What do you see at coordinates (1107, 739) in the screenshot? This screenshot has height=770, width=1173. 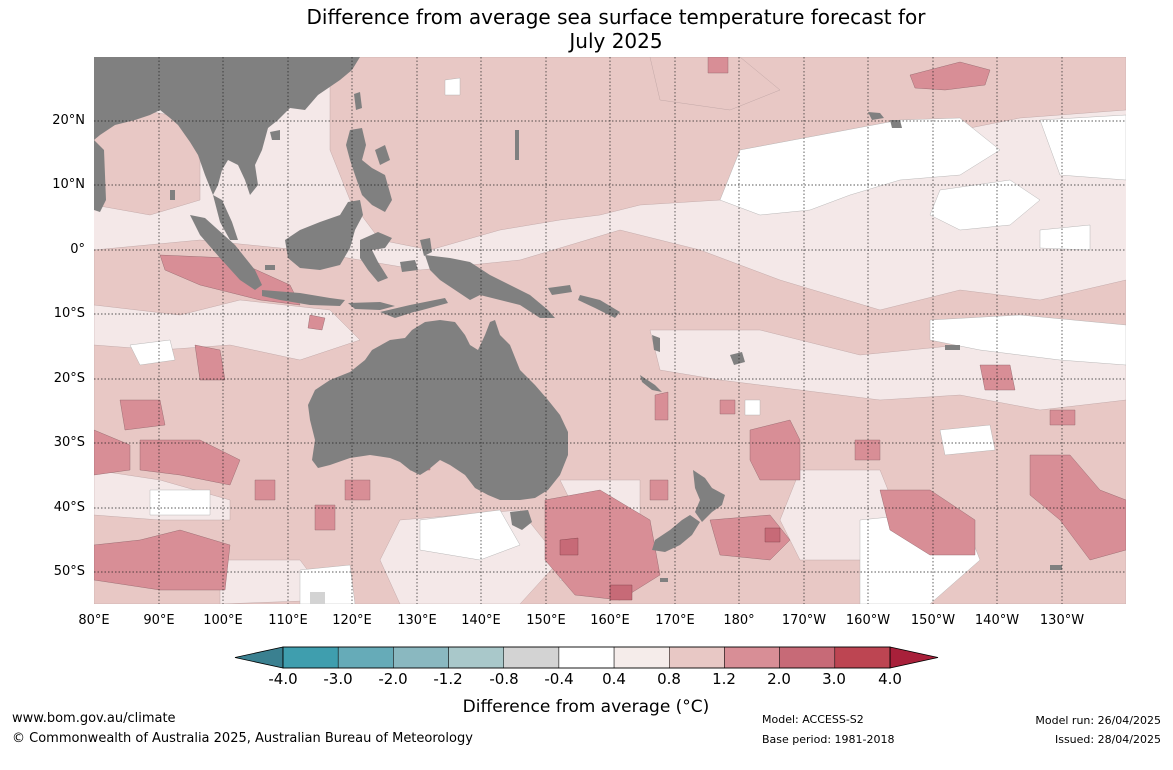 I see `issued-date: Issued: 28/04/2025` at bounding box center [1107, 739].